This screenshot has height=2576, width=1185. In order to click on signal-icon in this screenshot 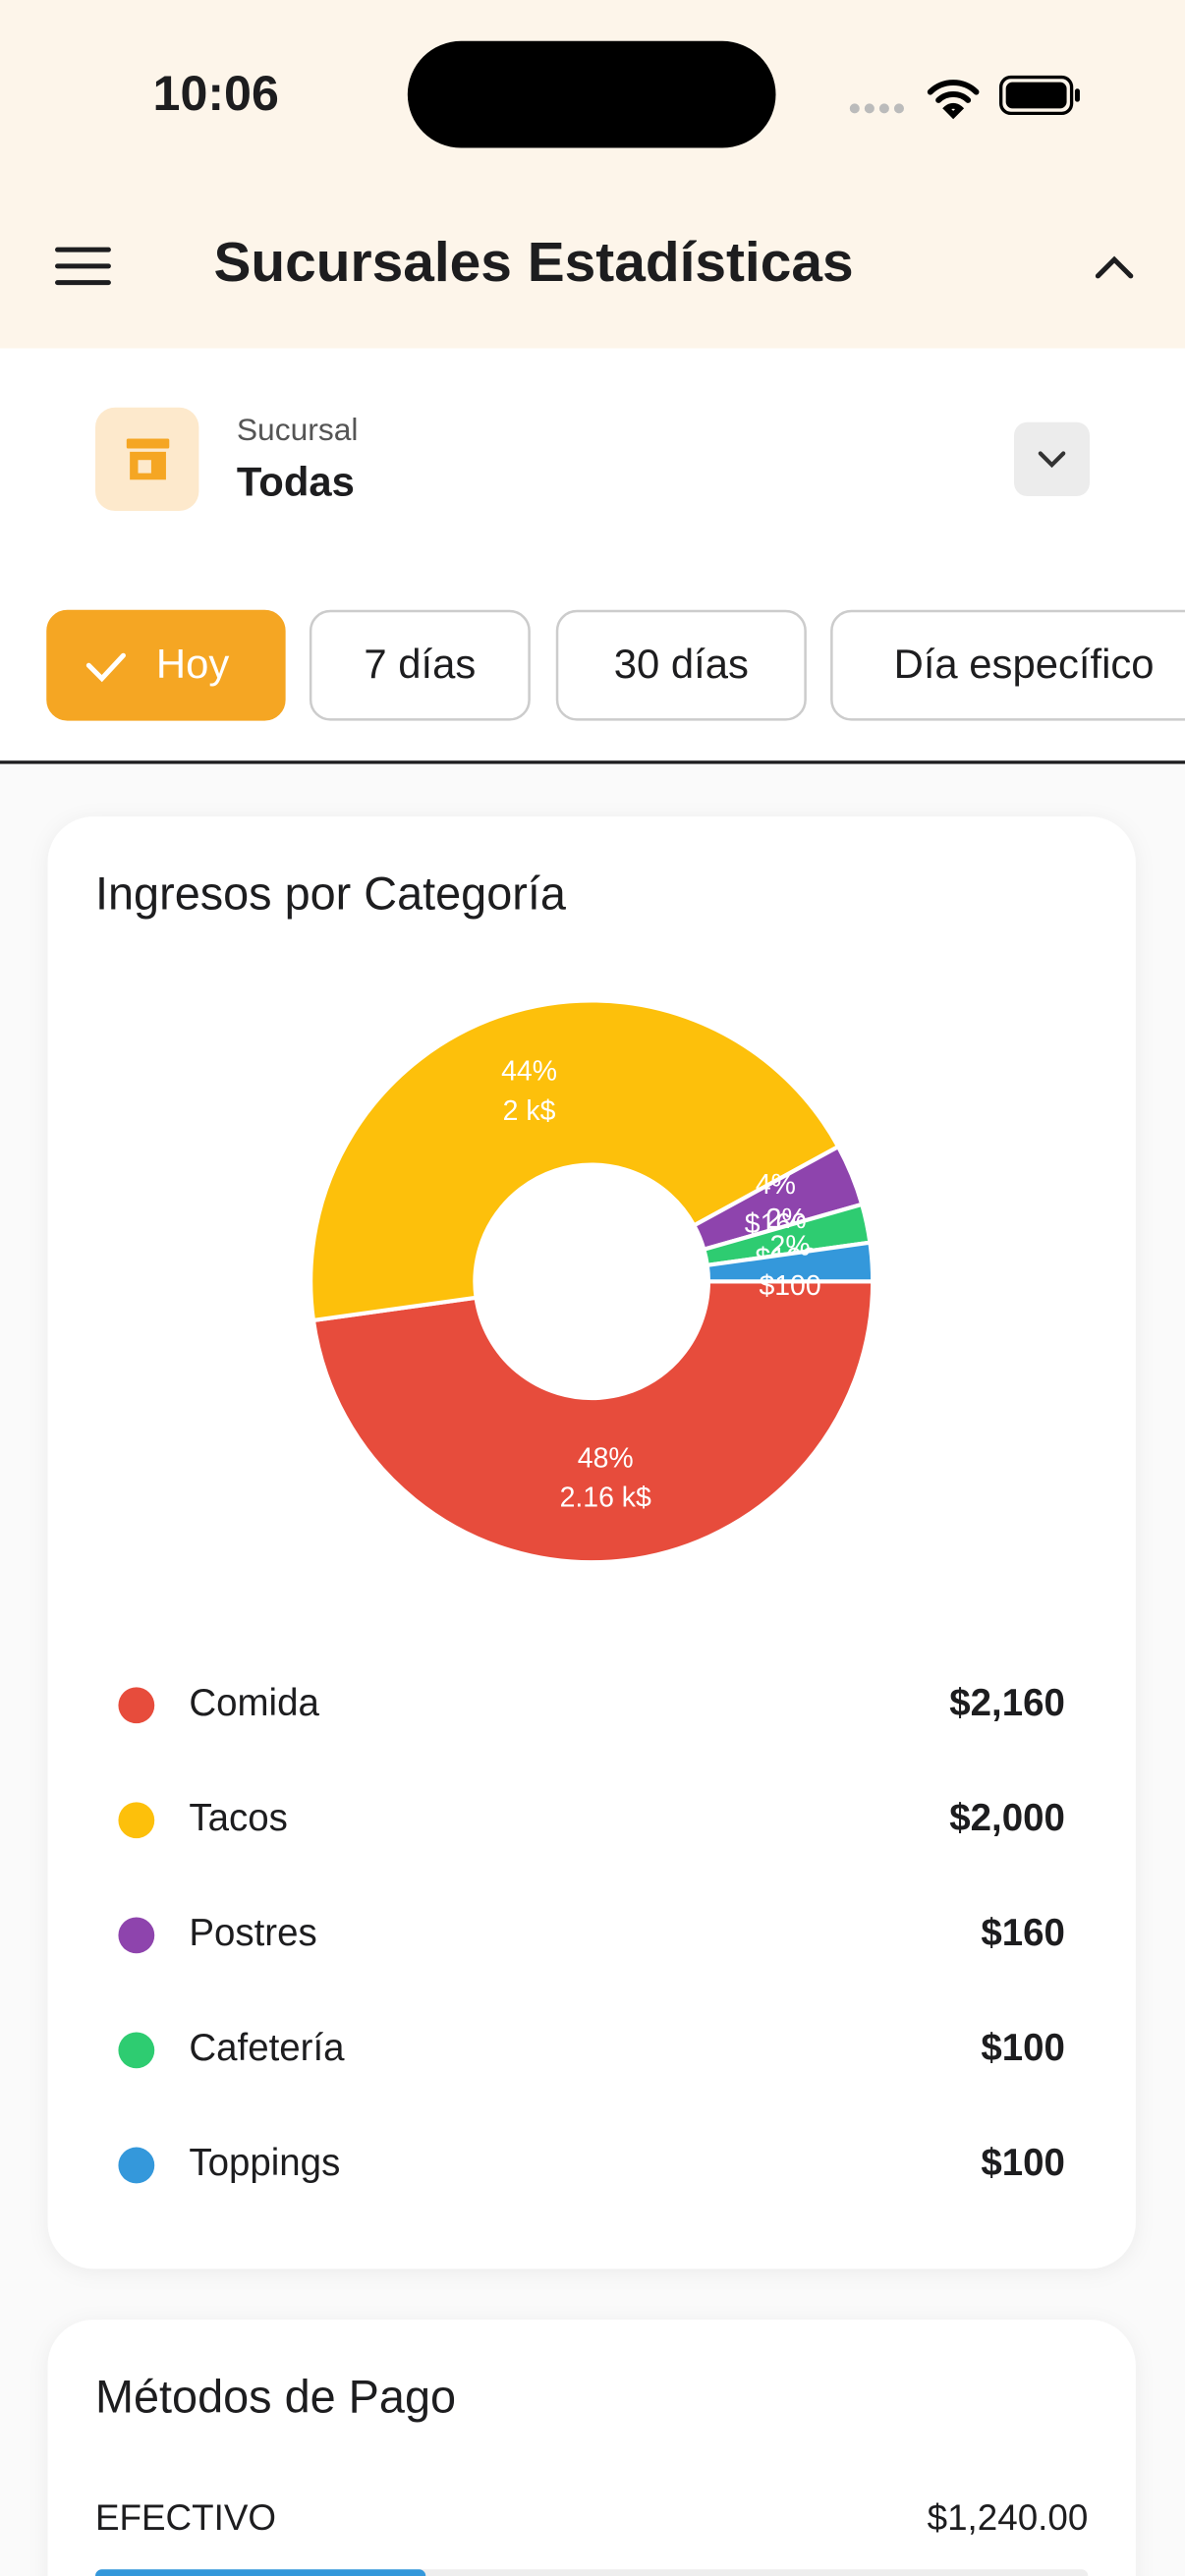, I will do `click(877, 108)`.